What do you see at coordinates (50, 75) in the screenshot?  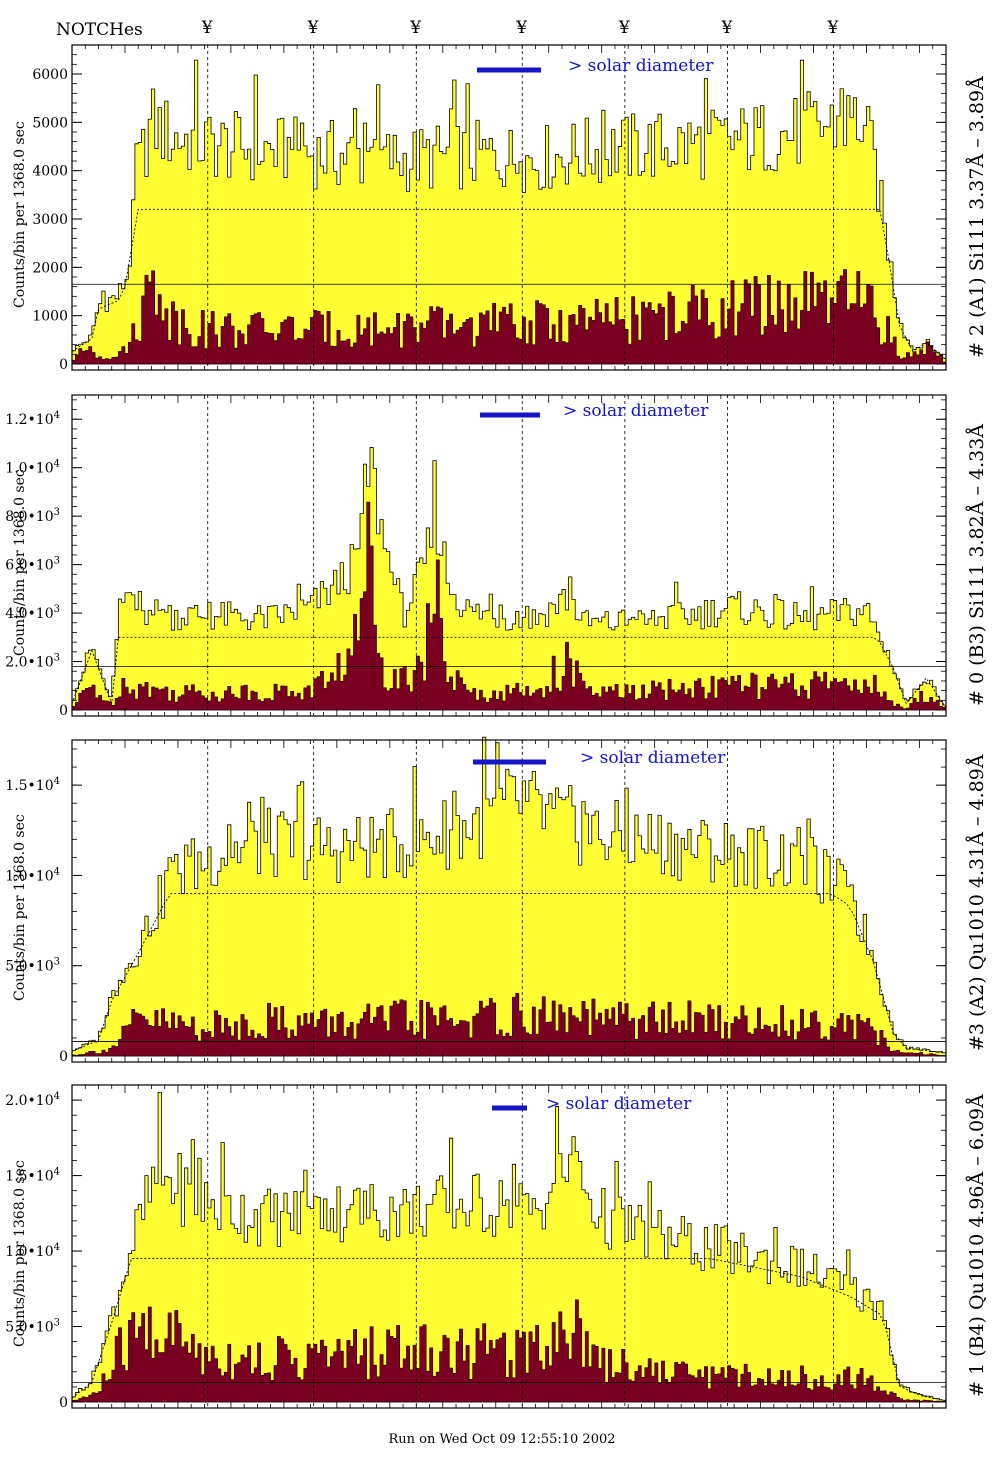 I see `panel-0-ytick-label-6: 6000` at bounding box center [50, 75].